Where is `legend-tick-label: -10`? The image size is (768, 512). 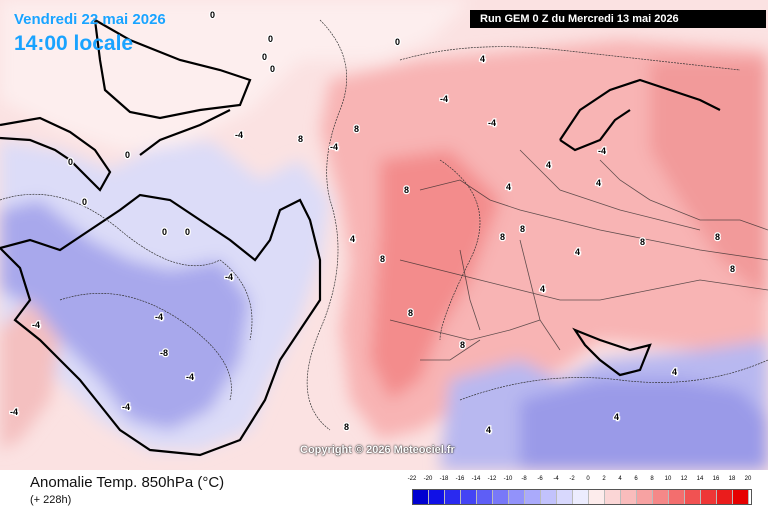 legend-tick-label: -10 is located at coordinates (508, 479).